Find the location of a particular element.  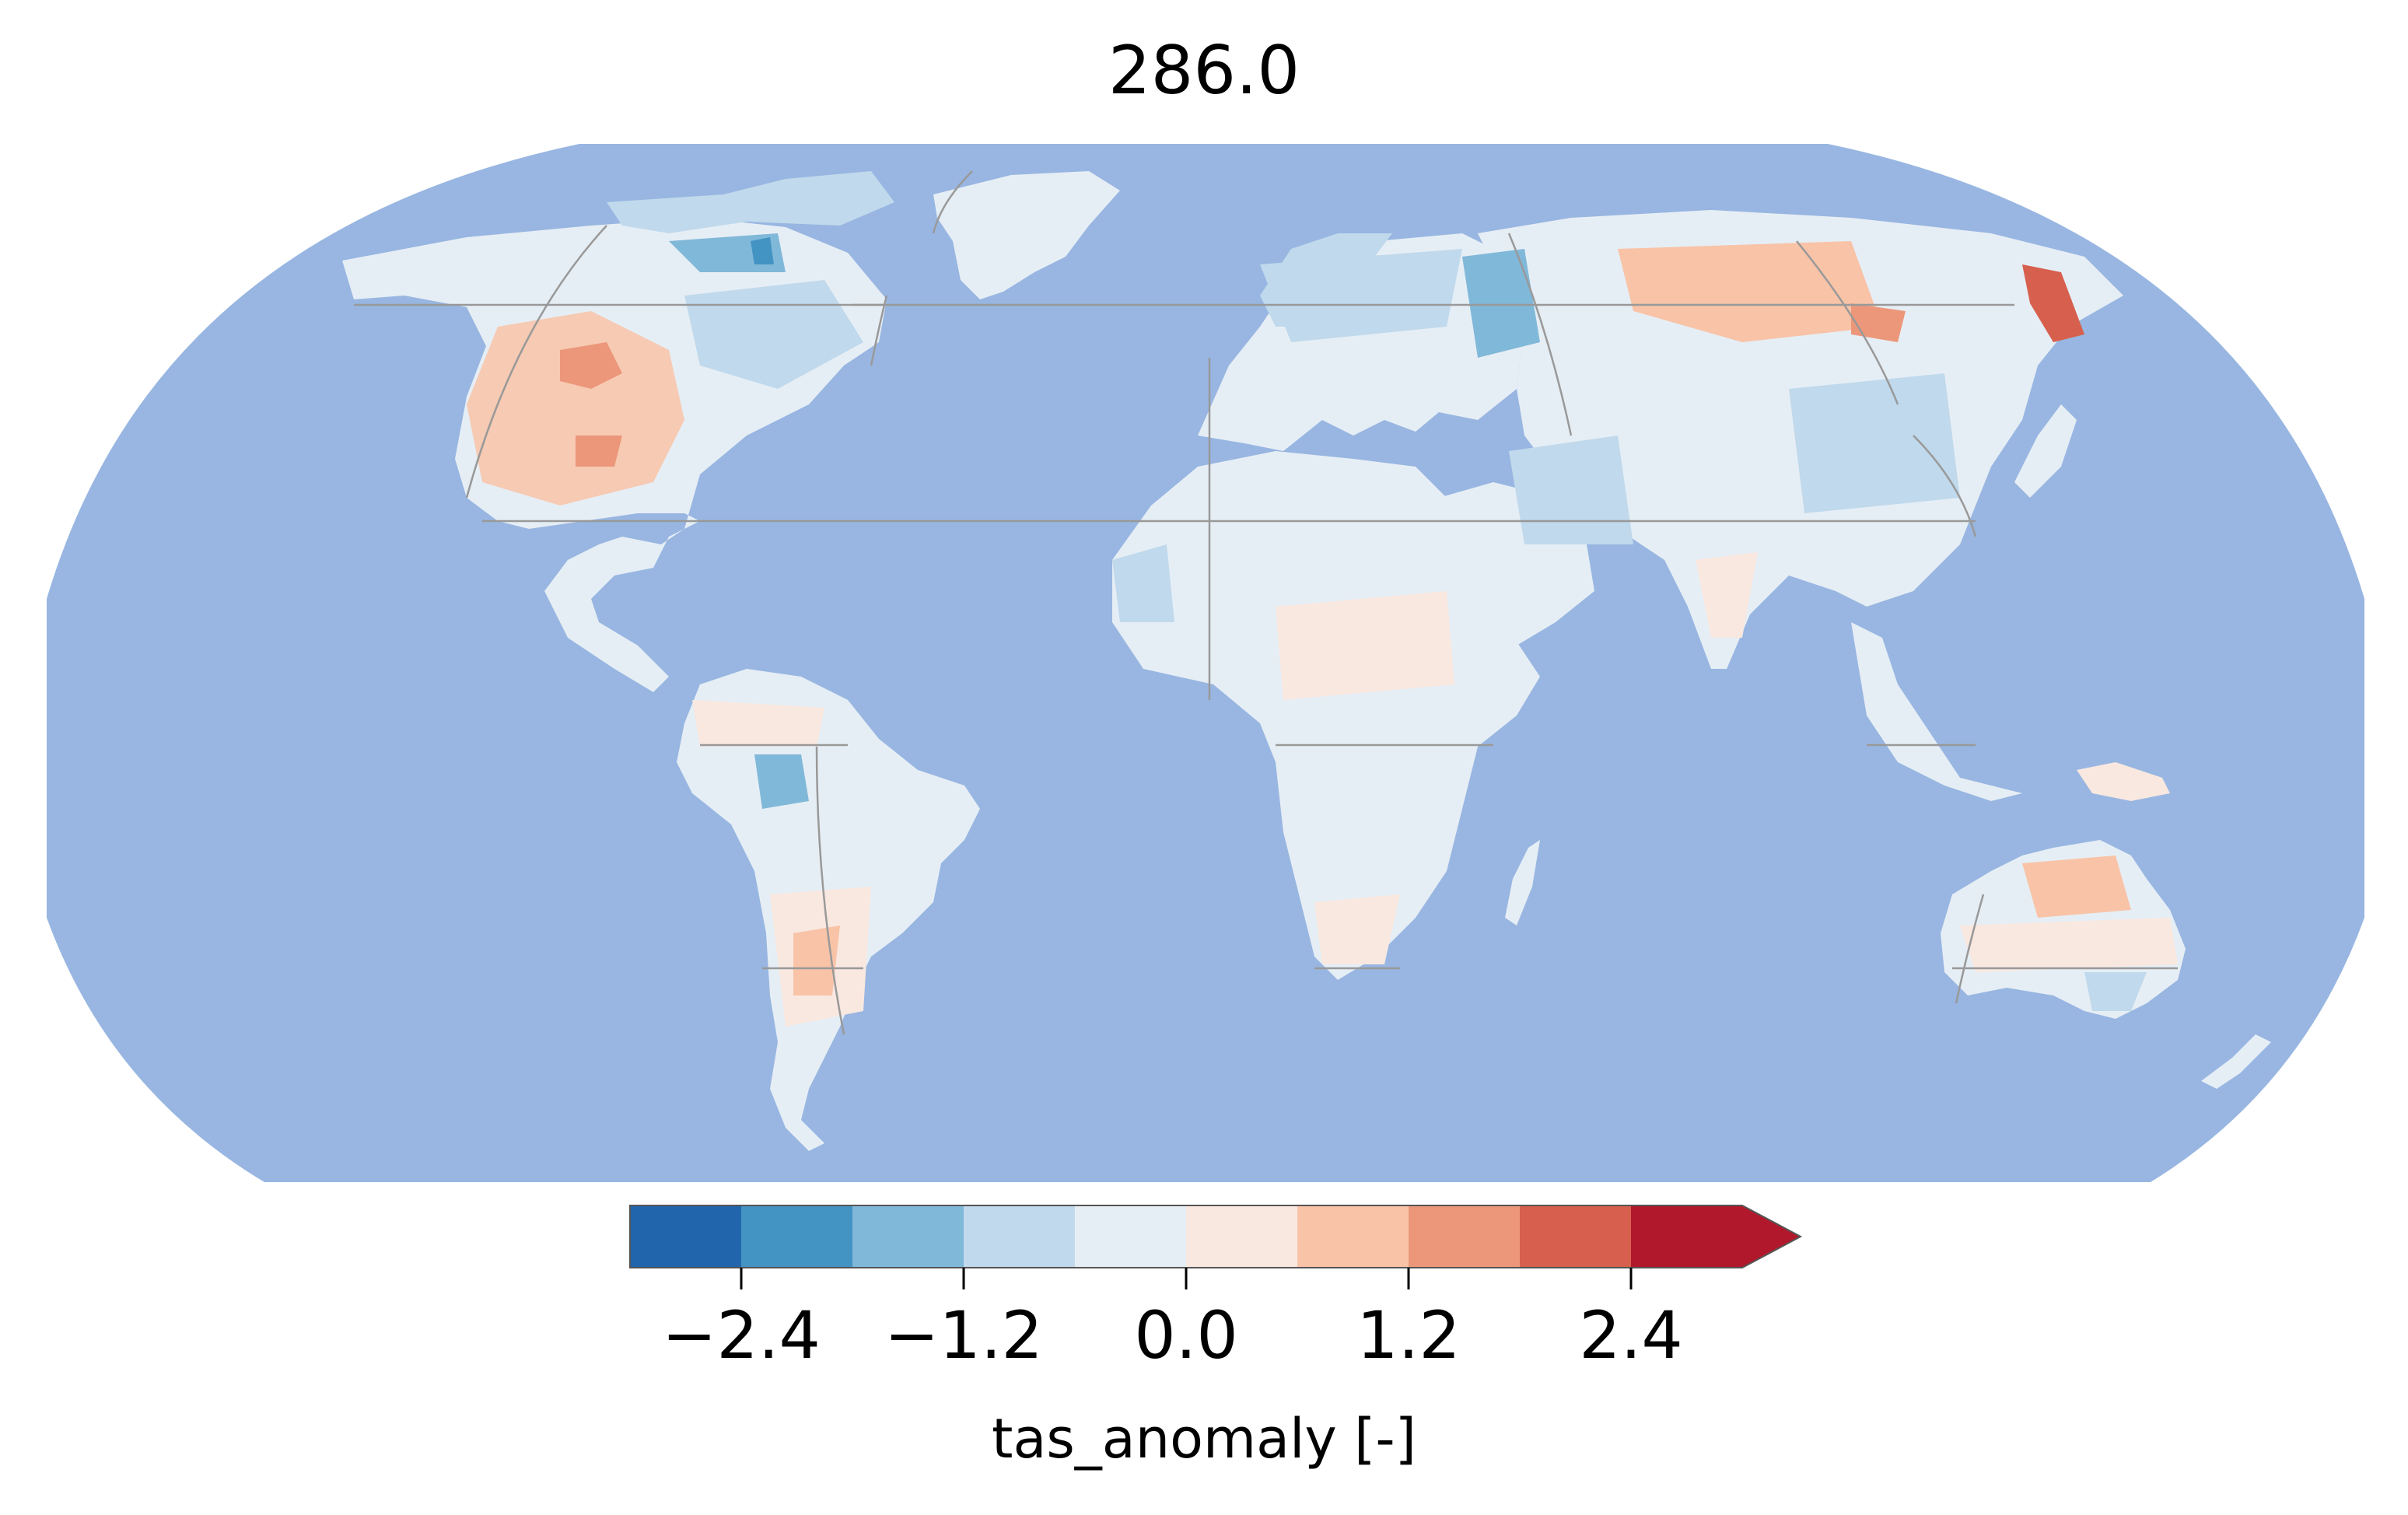

japan is located at coordinates (2046, 451).